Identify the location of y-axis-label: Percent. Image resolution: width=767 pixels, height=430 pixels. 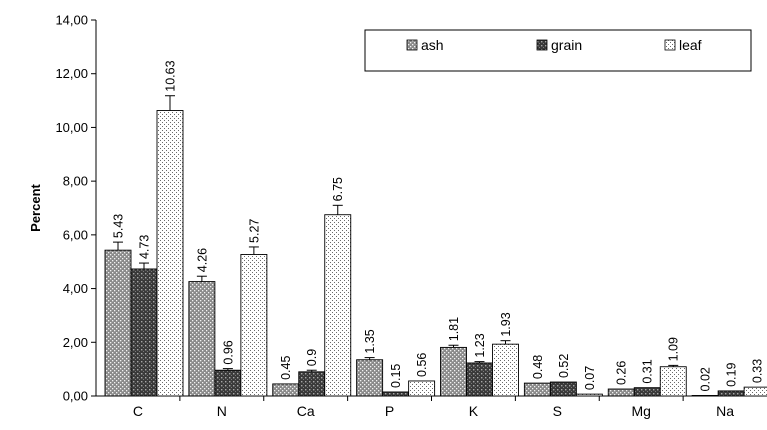
(35, 207).